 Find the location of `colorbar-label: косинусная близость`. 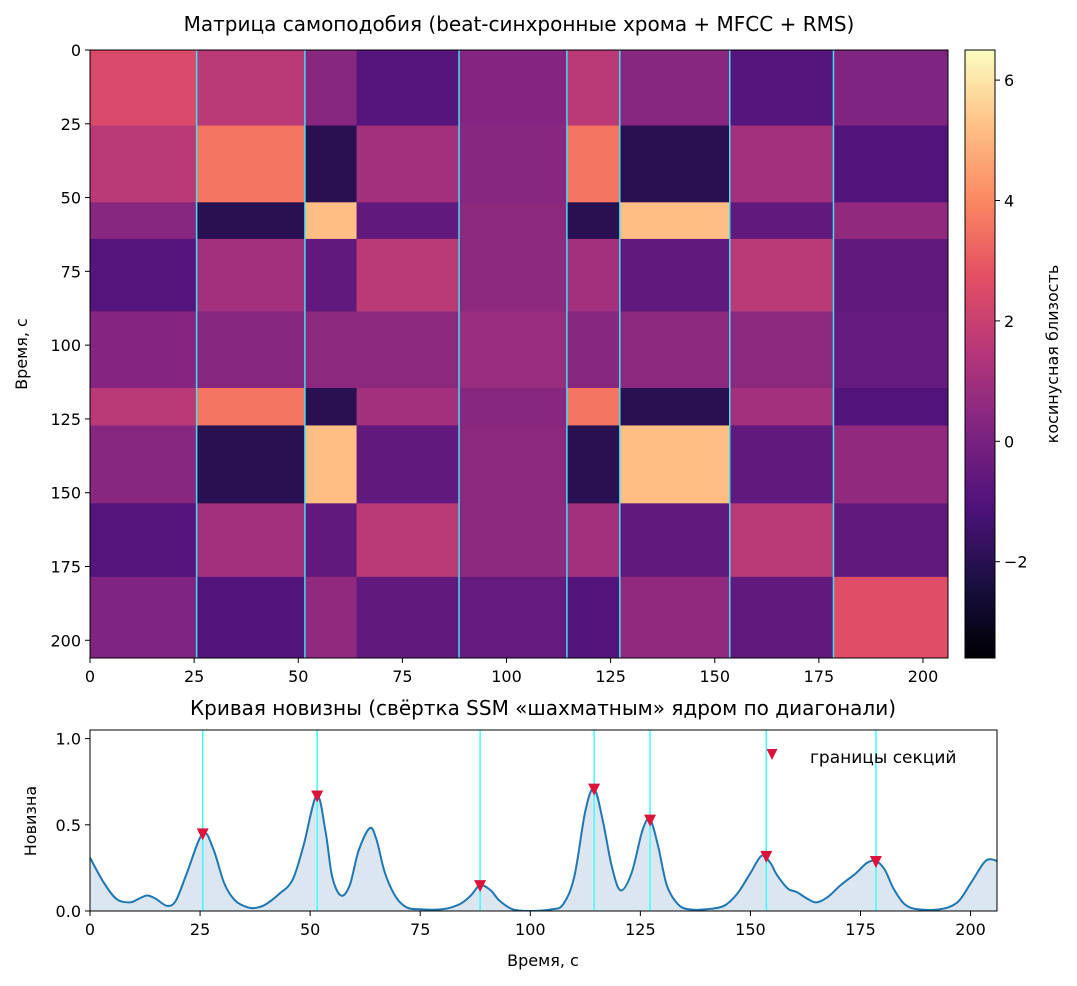

colorbar-label: косинусная близость is located at coordinates (1052, 354).